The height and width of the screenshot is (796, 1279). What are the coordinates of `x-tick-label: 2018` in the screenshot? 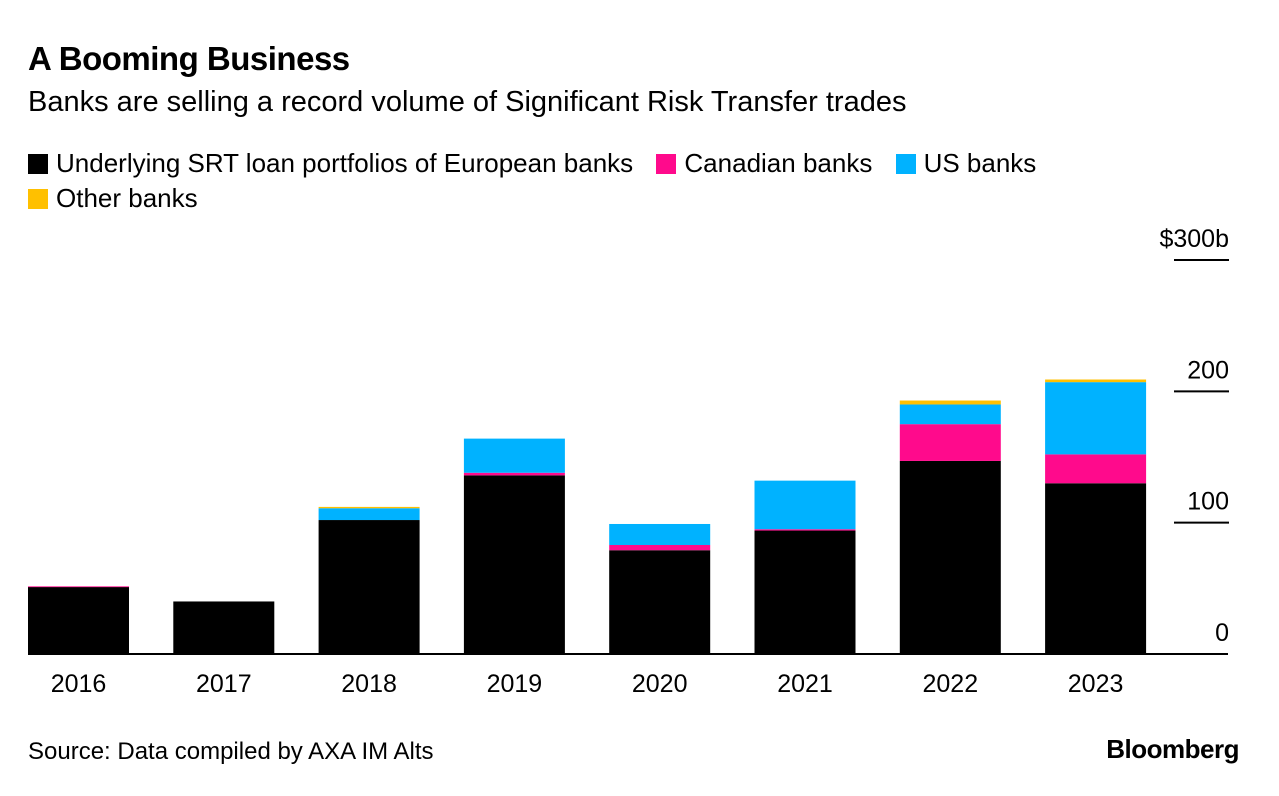 It's located at (369, 684).